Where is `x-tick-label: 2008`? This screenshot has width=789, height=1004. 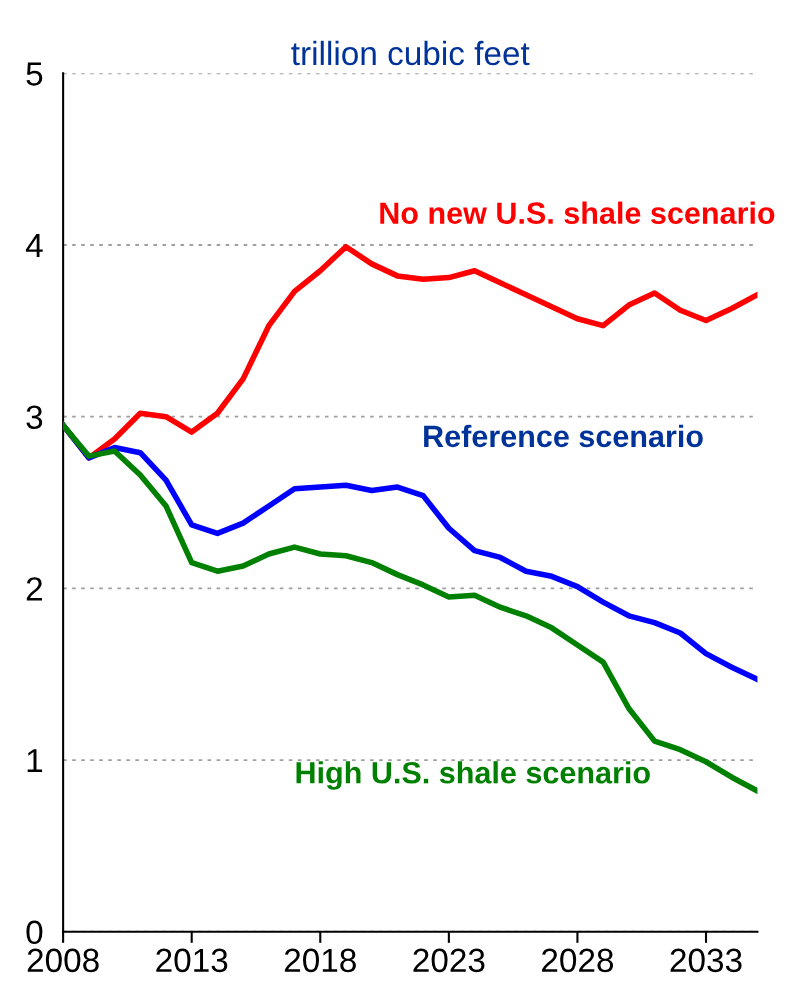 x-tick-label: 2008 is located at coordinates (63, 960).